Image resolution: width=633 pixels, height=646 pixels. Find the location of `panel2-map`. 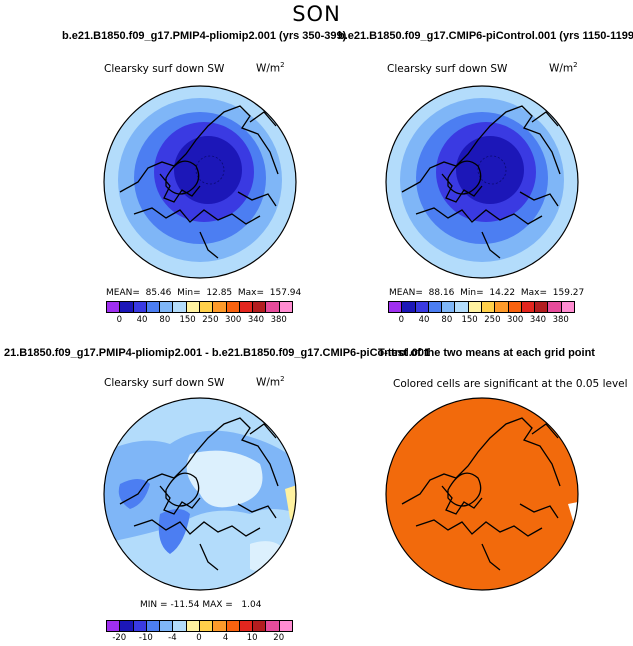

panel2-map is located at coordinates (482, 182).